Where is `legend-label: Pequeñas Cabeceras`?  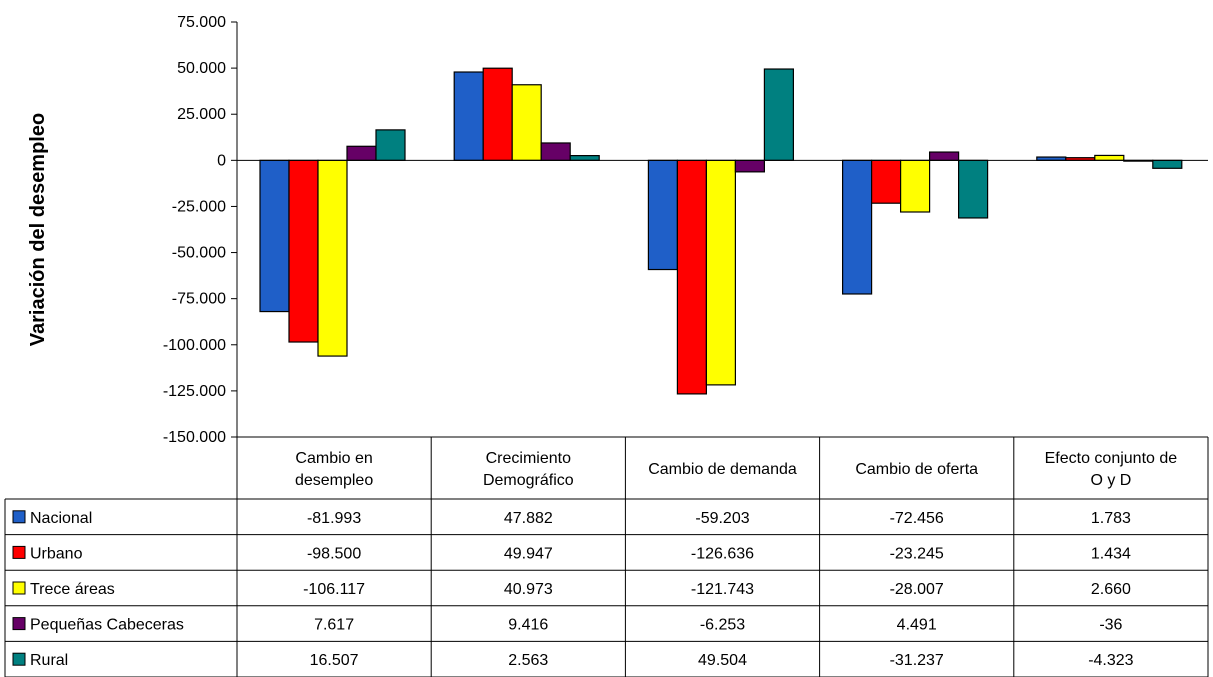
legend-label: Pequeñas Cabeceras is located at coordinates (107, 625).